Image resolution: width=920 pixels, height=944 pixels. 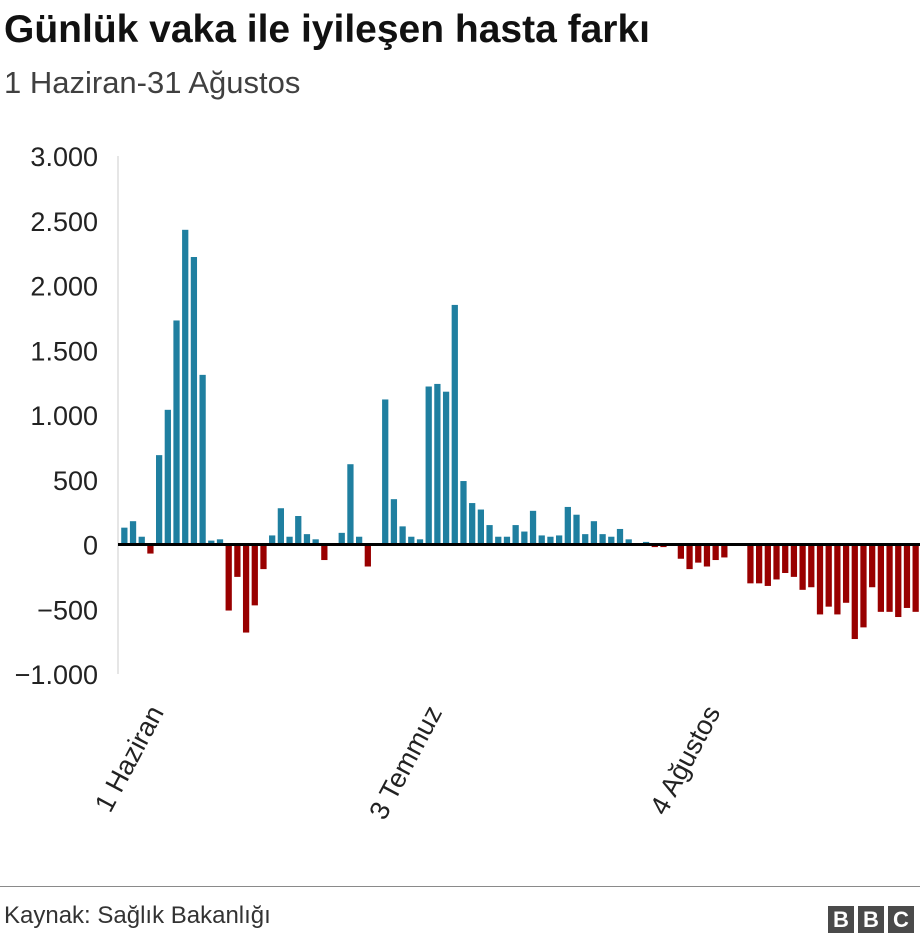 I want to click on y-tick-label: 3.000, so click(x=64, y=157).